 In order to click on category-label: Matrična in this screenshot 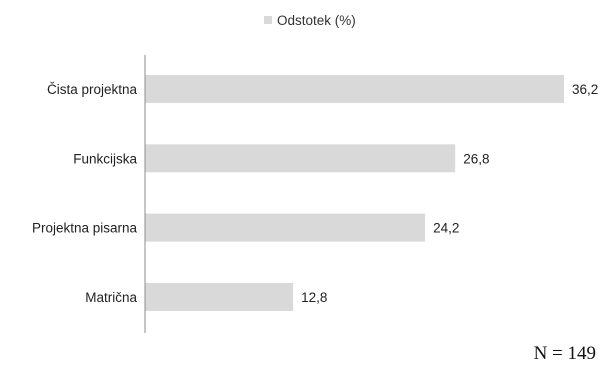, I will do `click(111, 297)`.